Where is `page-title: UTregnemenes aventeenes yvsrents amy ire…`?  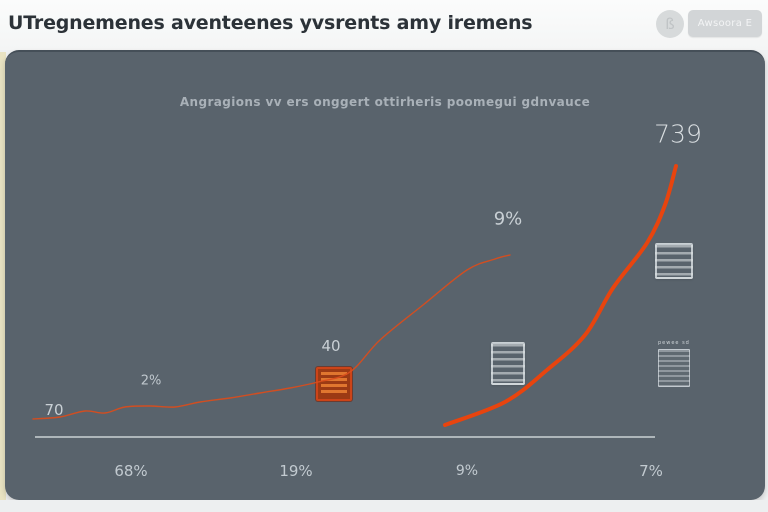 page-title: UTregnemenes aventeenes yvsrents amy ire… is located at coordinates (270, 23).